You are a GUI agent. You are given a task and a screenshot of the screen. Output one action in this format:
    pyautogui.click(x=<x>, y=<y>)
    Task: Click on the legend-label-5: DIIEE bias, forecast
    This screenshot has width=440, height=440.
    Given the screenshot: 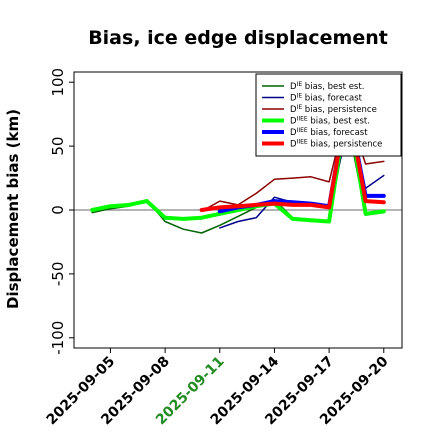 What is the action you would take?
    pyautogui.click(x=329, y=132)
    